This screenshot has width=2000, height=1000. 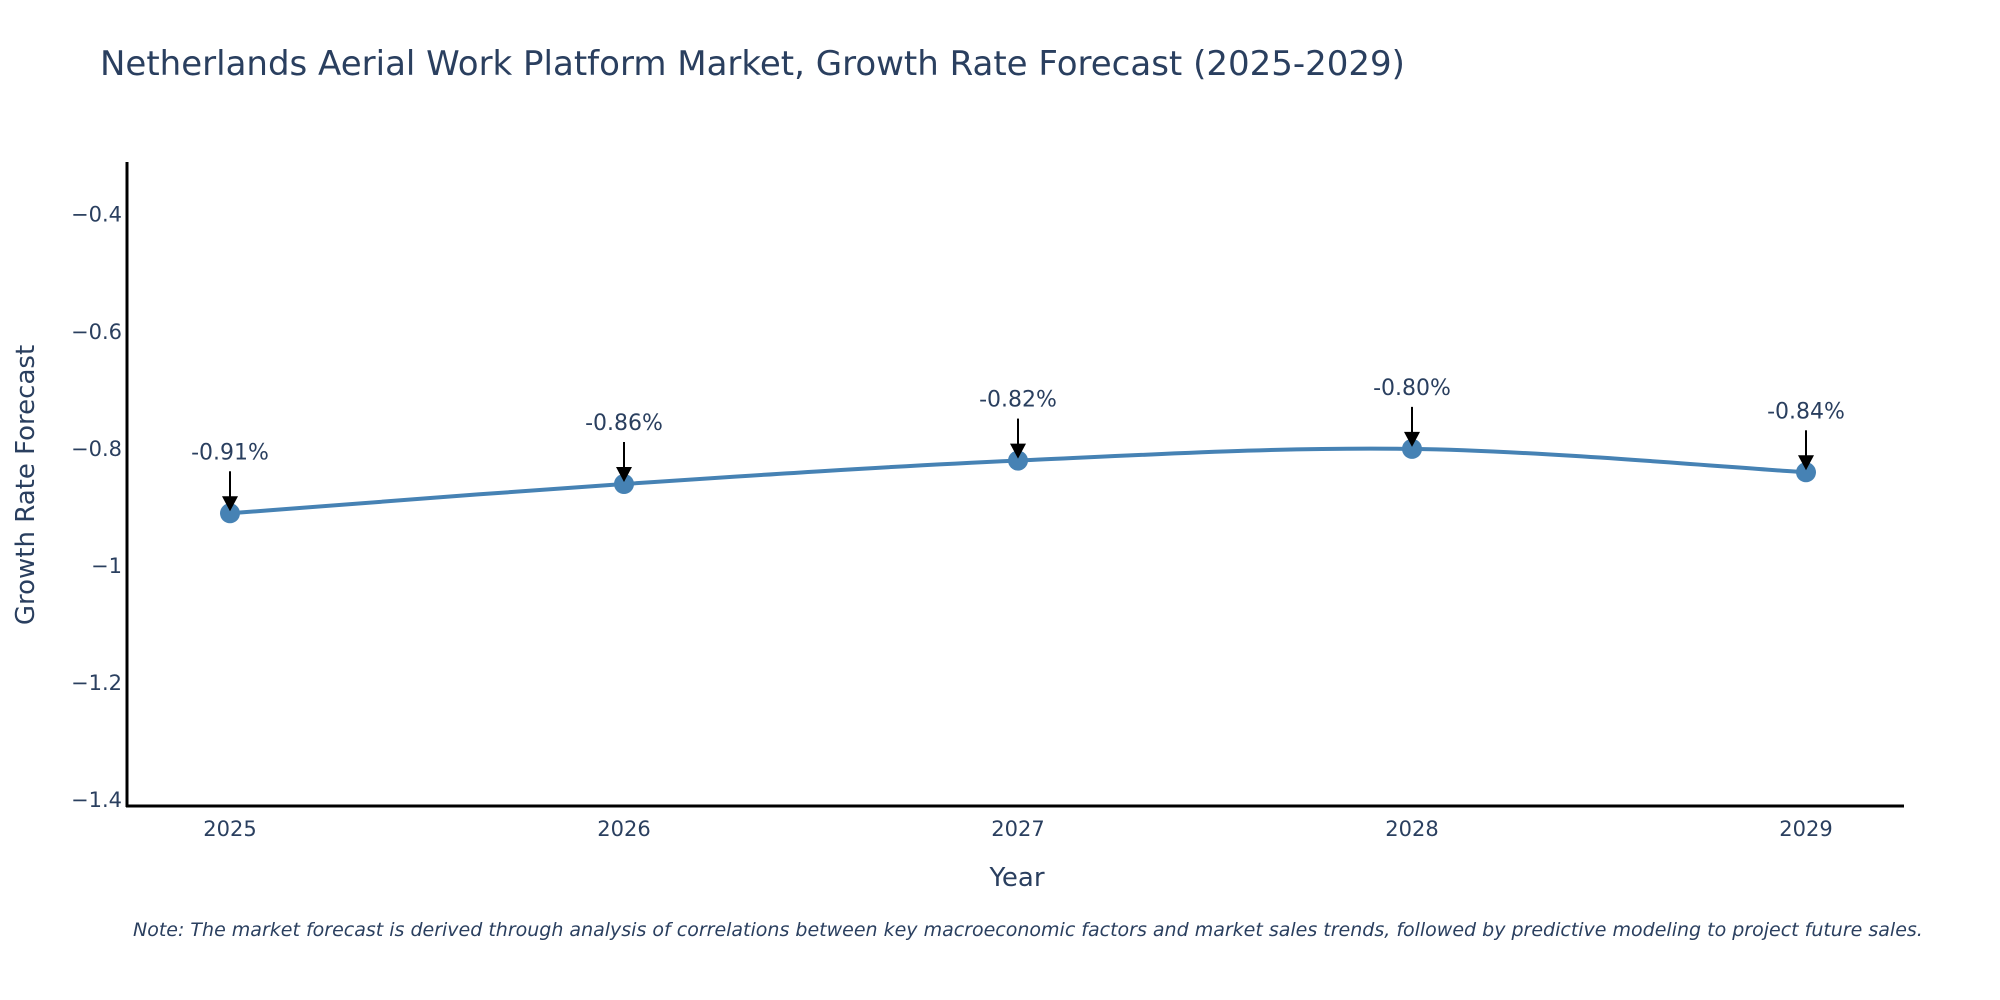 I want to click on data-label: -0.86%, so click(x=624, y=423).